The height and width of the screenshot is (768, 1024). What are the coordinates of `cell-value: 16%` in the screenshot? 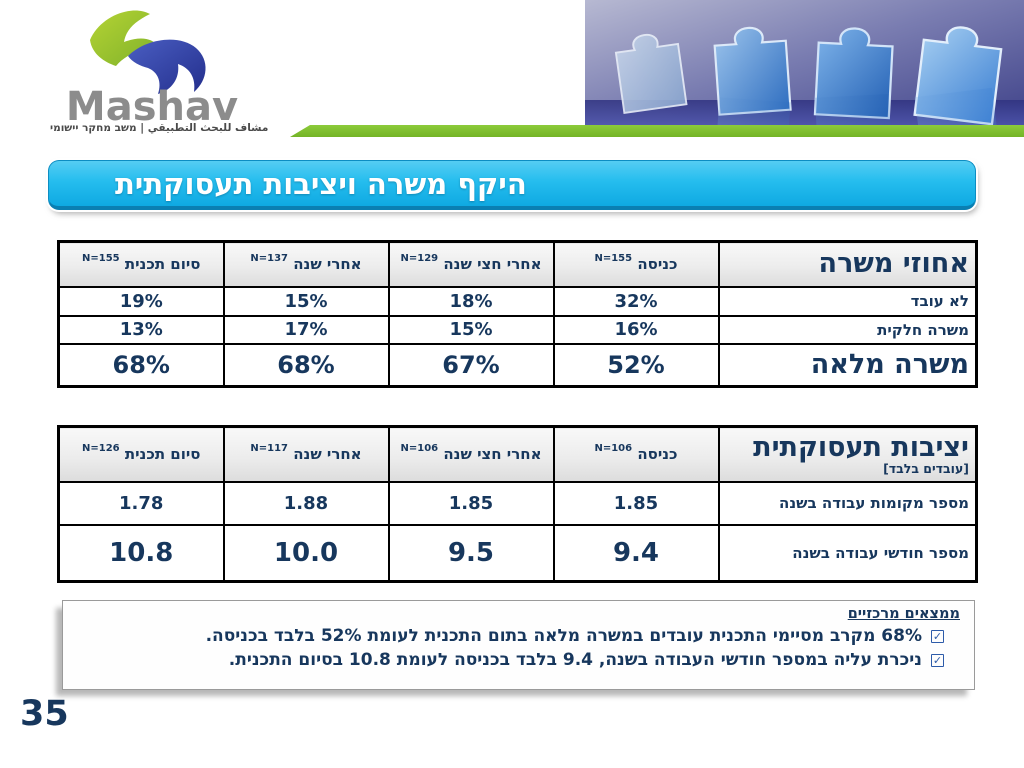 It's located at (636, 329).